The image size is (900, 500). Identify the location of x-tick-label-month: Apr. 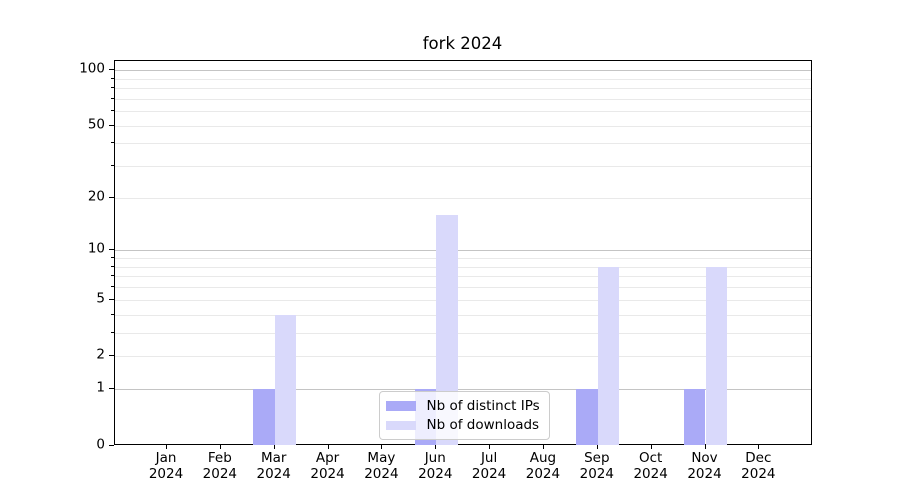
(327, 457).